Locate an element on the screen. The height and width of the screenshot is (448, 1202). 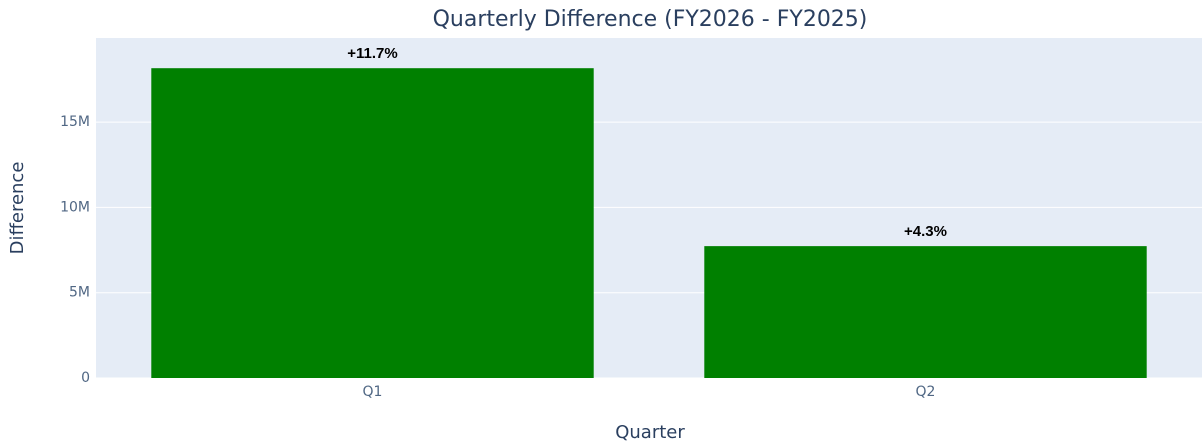
x-tick-label: Q1 is located at coordinates (373, 392).